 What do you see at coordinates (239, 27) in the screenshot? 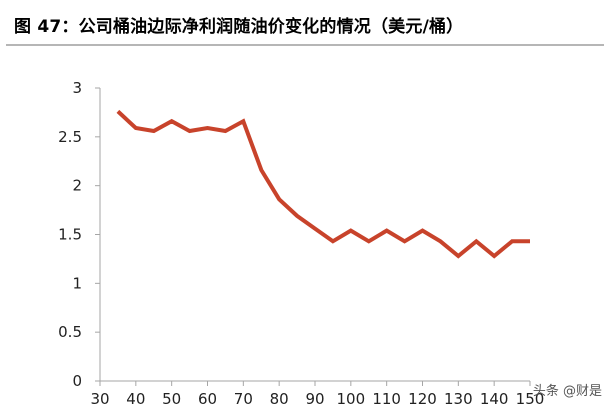
I see `figure-title: 图 47：公司桶油边际净利润随油价变化的情况（美元/桶）` at bounding box center [239, 27].